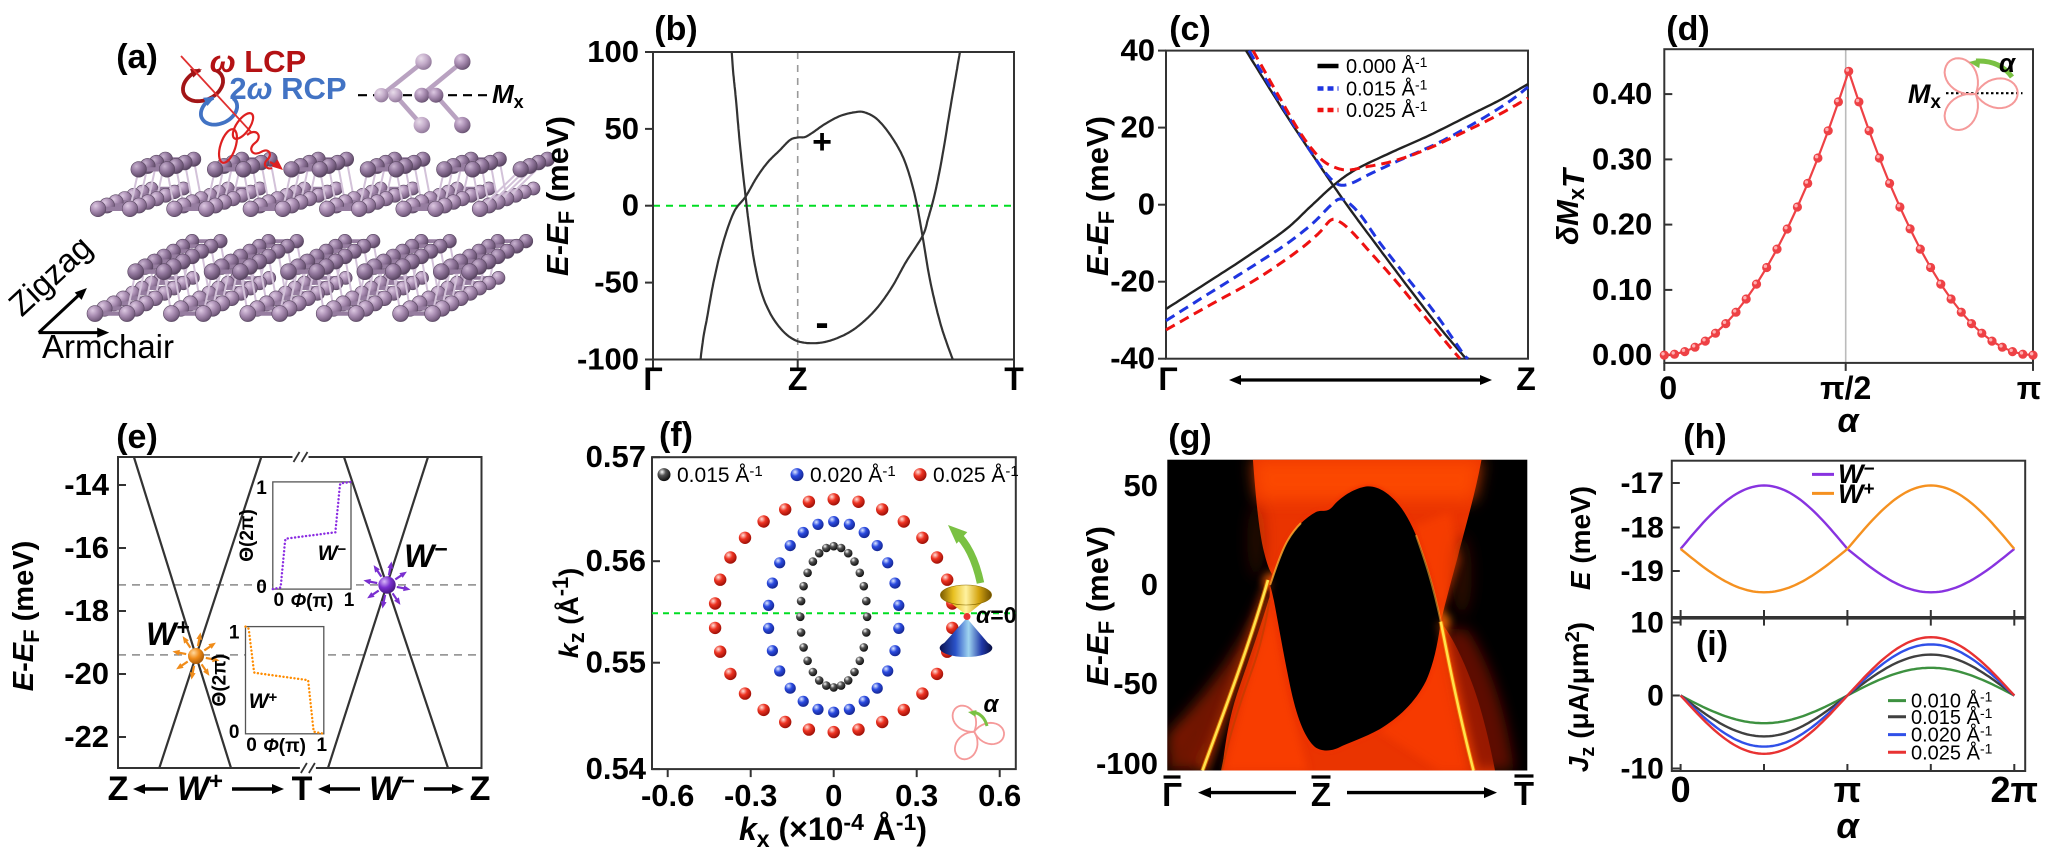  Describe the element at coordinates (1622, 158) in the screenshot. I see `svg-text: 0.30` at that location.